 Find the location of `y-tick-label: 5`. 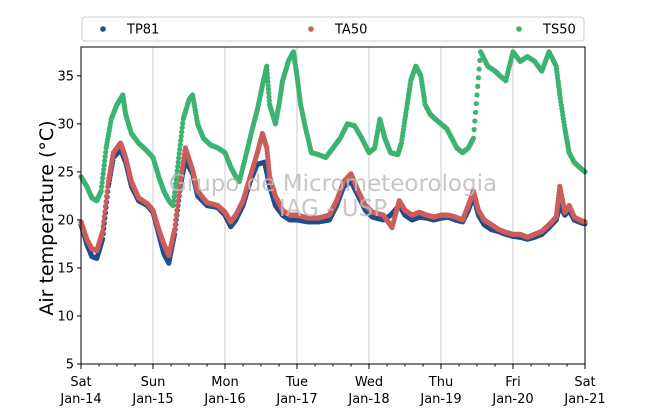

y-tick-label: 5 is located at coordinates (70, 365).